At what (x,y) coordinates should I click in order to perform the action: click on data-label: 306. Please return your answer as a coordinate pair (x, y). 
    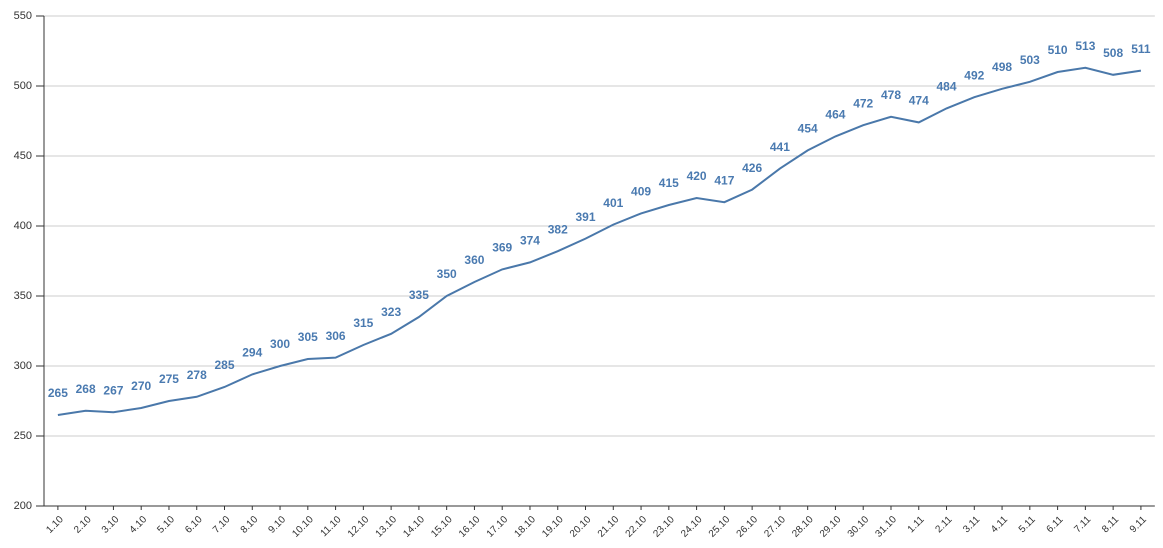
    Looking at the image, I should click on (336, 336).